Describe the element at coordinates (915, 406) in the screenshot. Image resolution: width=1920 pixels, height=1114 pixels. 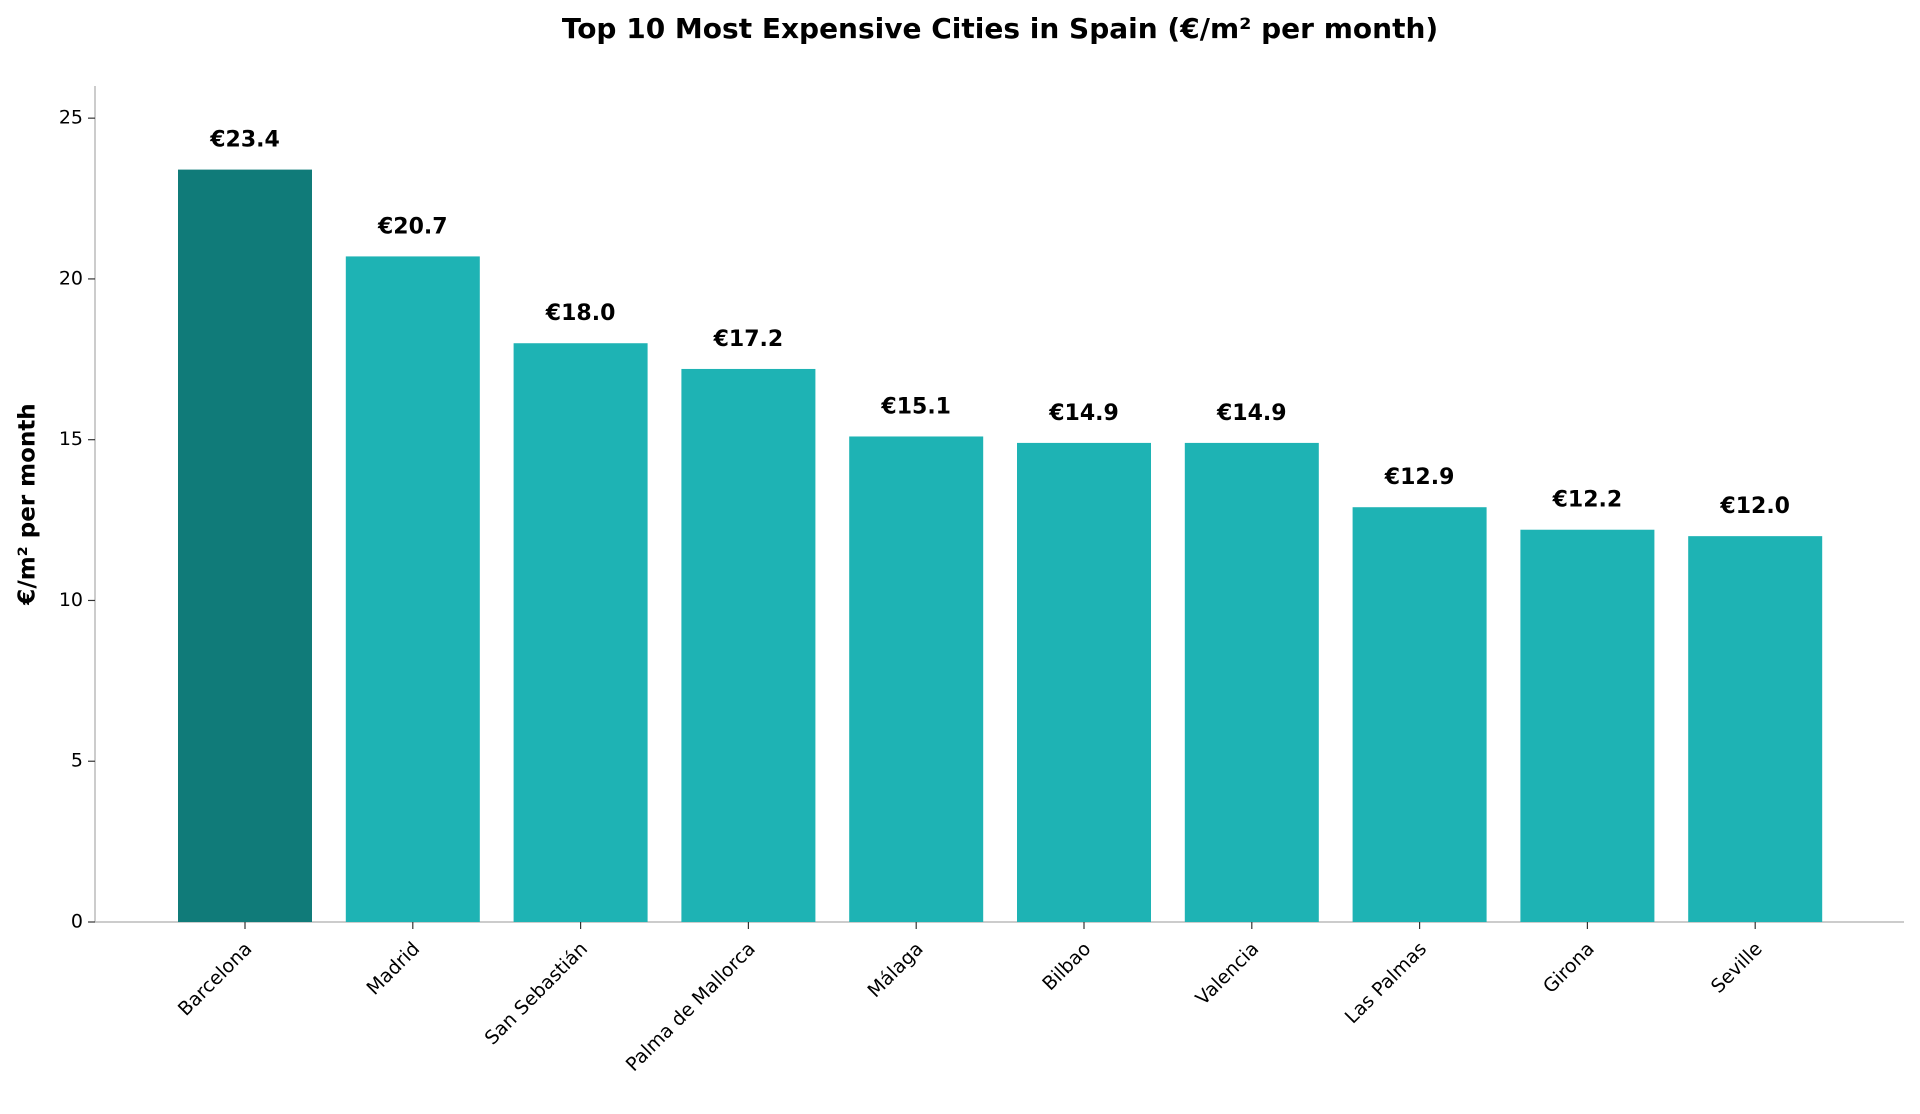
I see `value-label: €15.1` at that location.